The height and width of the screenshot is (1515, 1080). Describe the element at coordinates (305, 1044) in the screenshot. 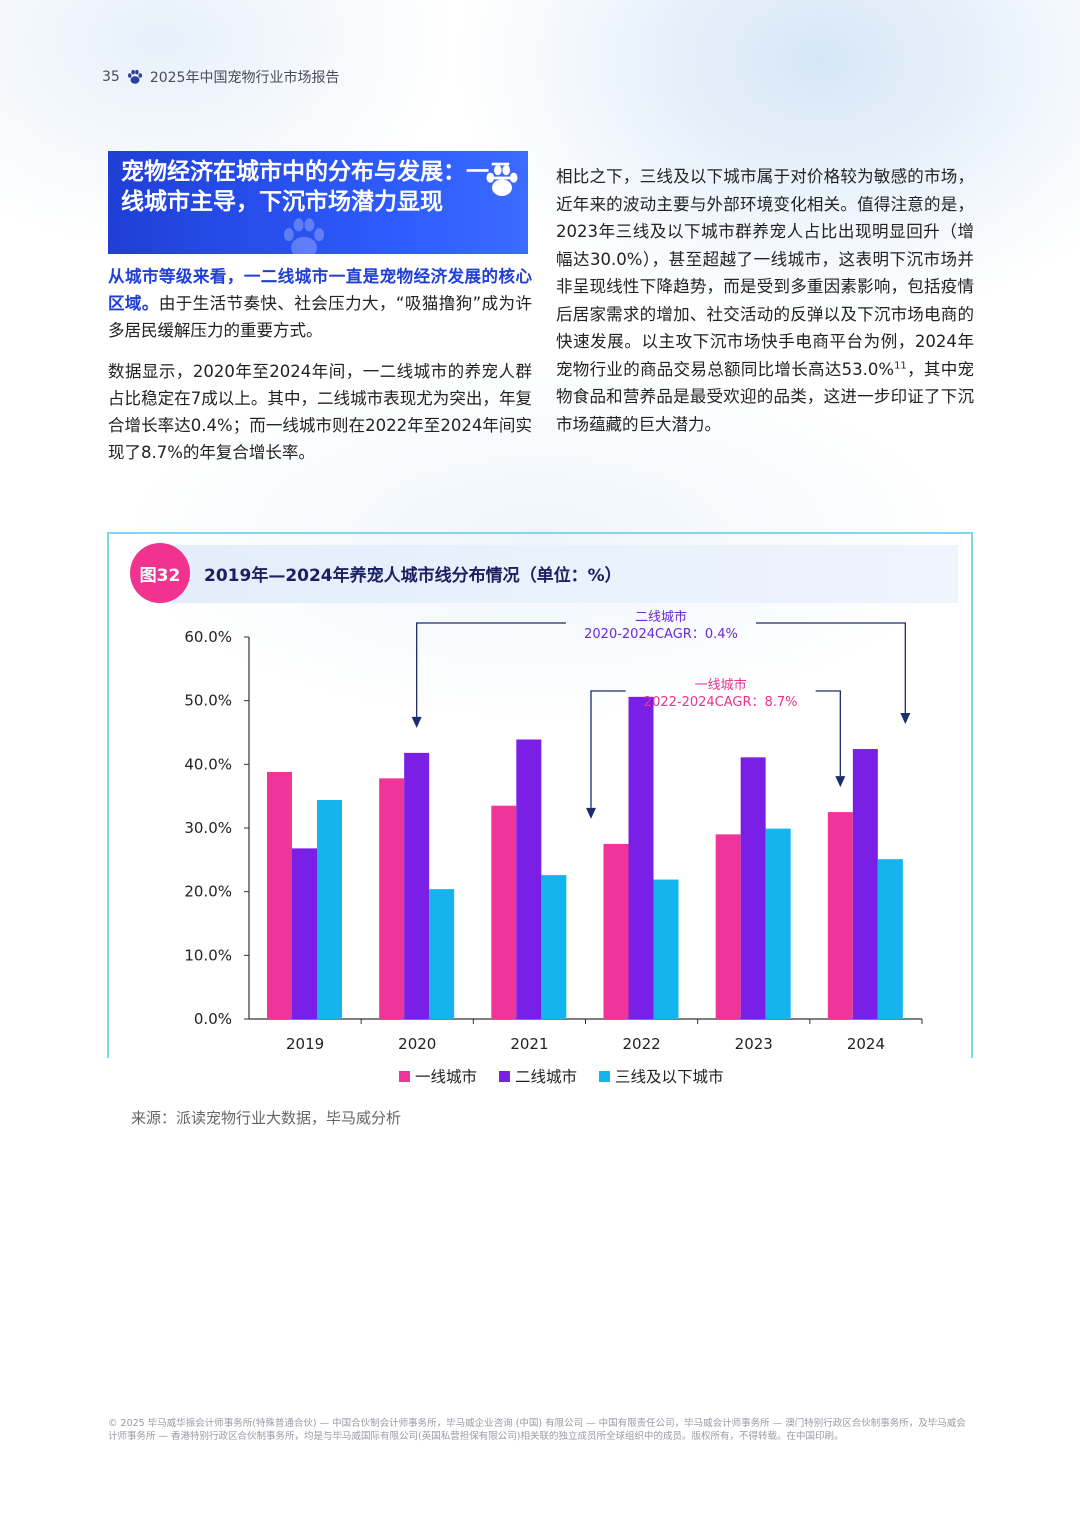

I see `x-tick-label: 2019` at that location.